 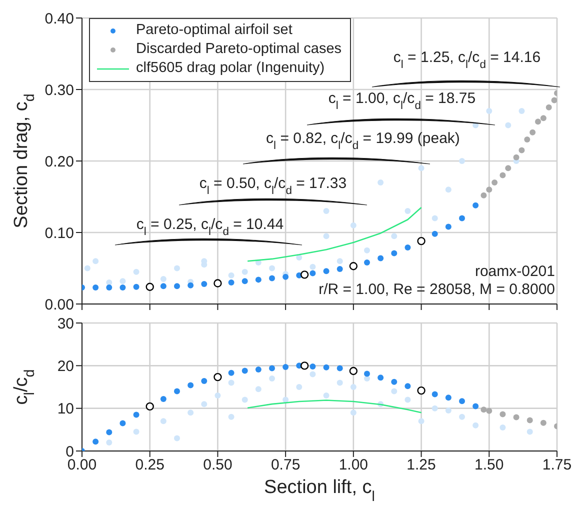 I want to click on annotation: c$_{l}$ = 0.50, c$_{l}$/c$_{d}$ = 17.33, so click(x=273, y=186).